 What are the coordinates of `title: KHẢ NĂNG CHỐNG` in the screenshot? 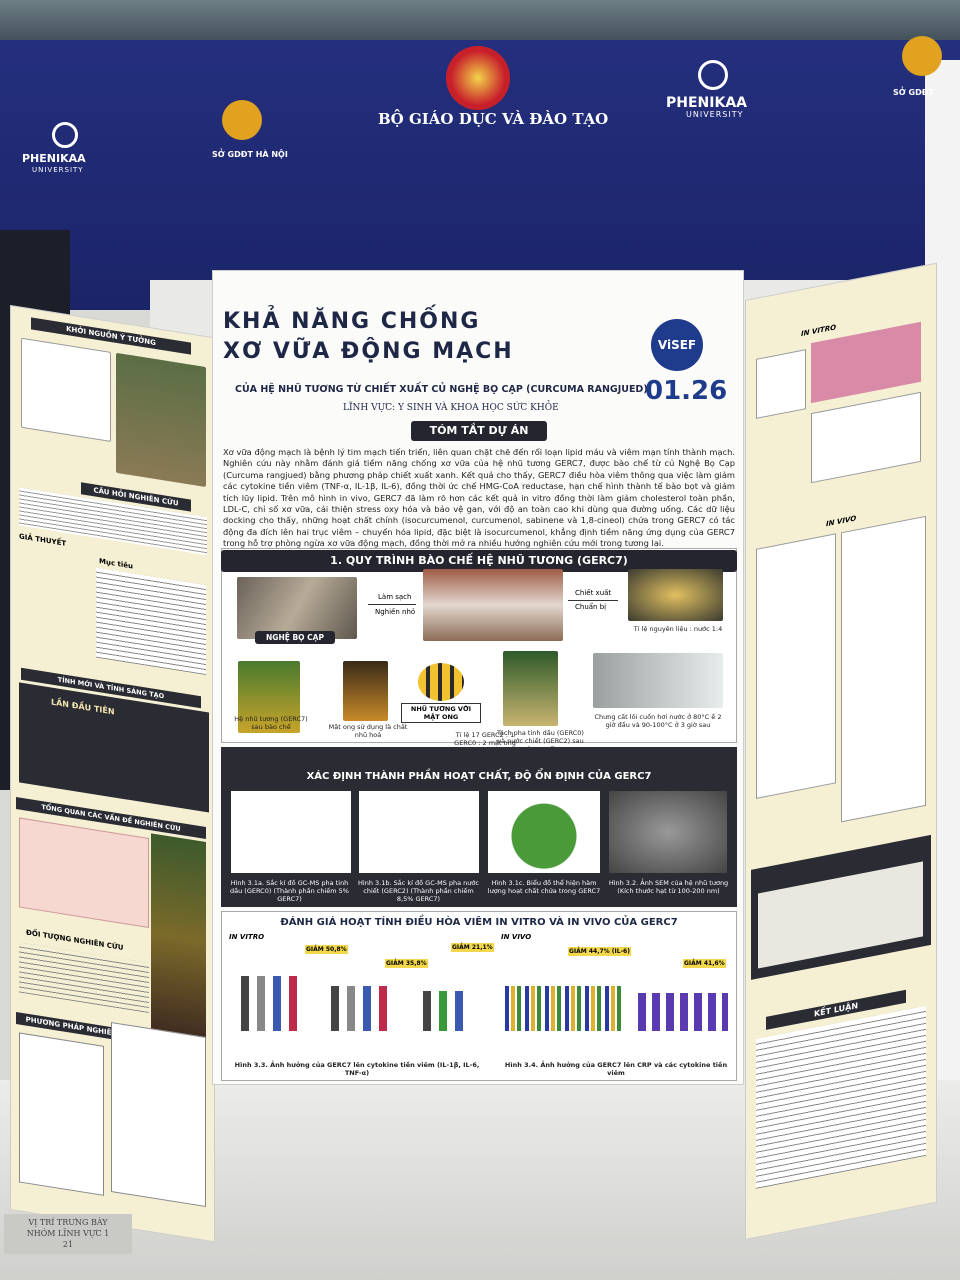 It's located at (352, 321).